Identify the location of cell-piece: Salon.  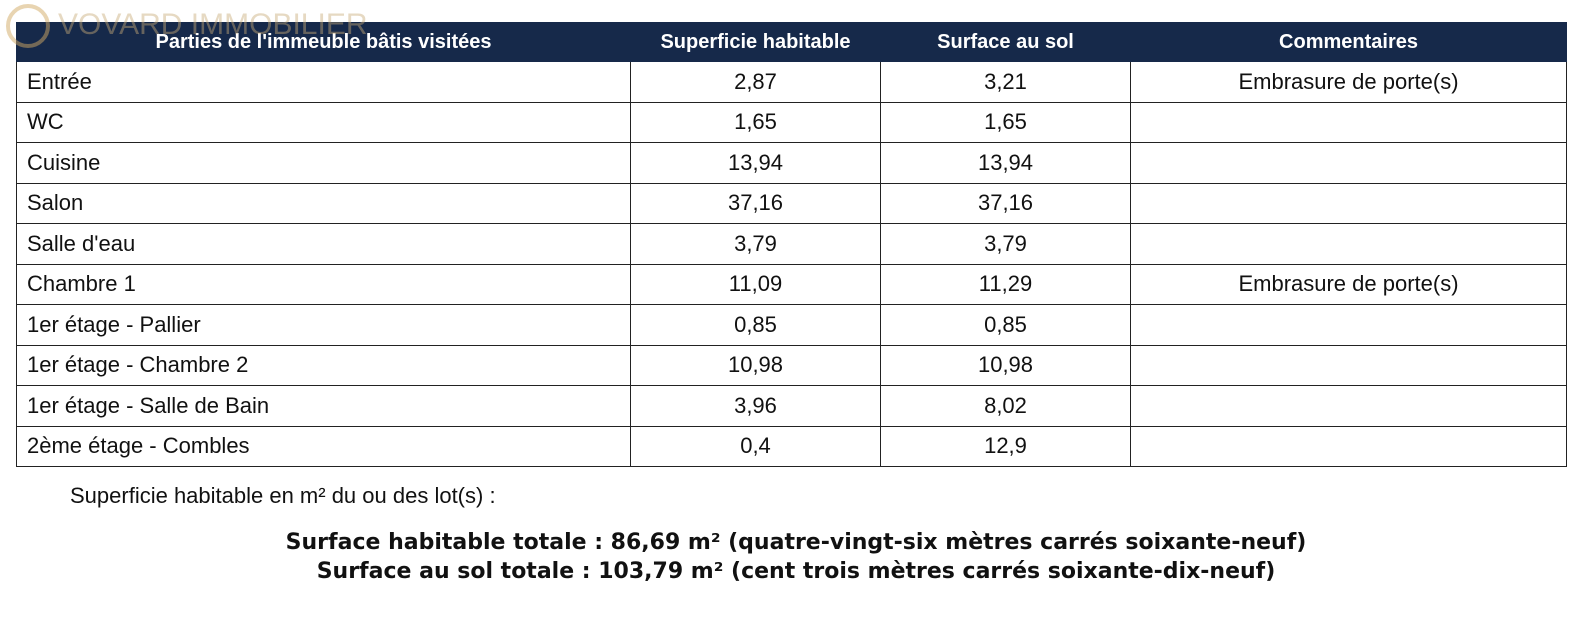
(323, 203).